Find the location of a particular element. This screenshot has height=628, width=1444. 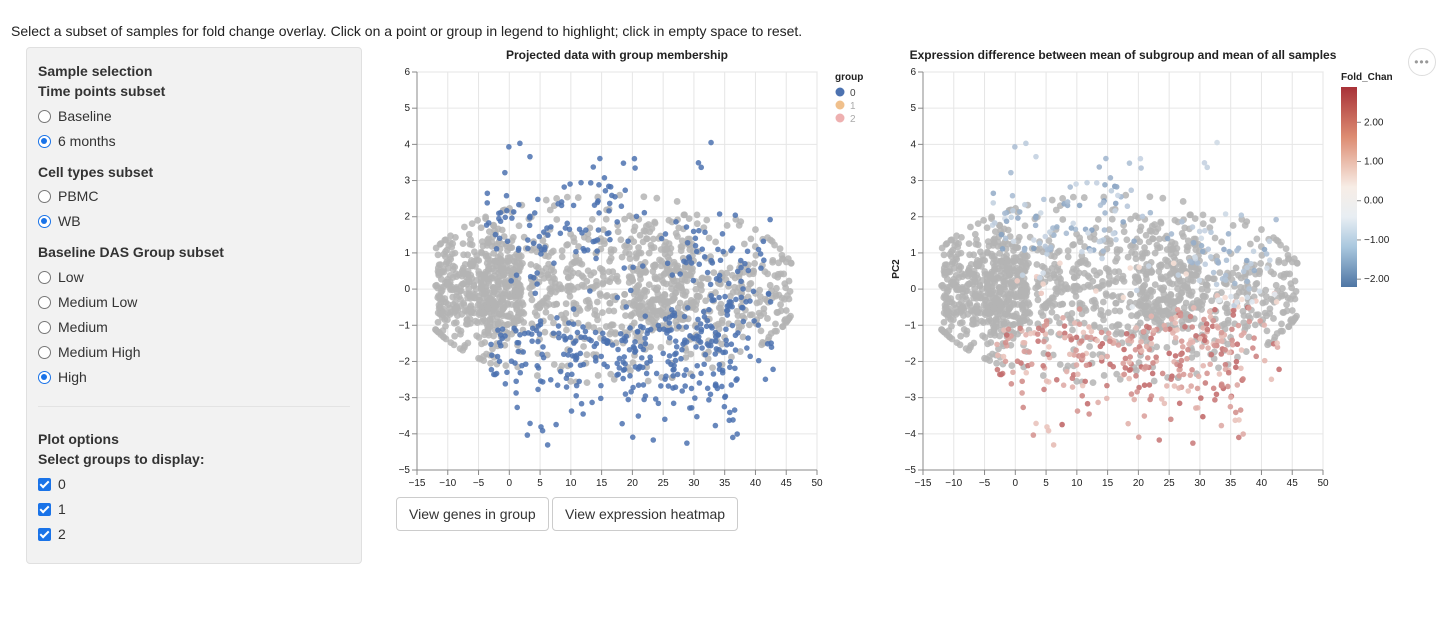

legend-symbol is located at coordinates (840, 92).